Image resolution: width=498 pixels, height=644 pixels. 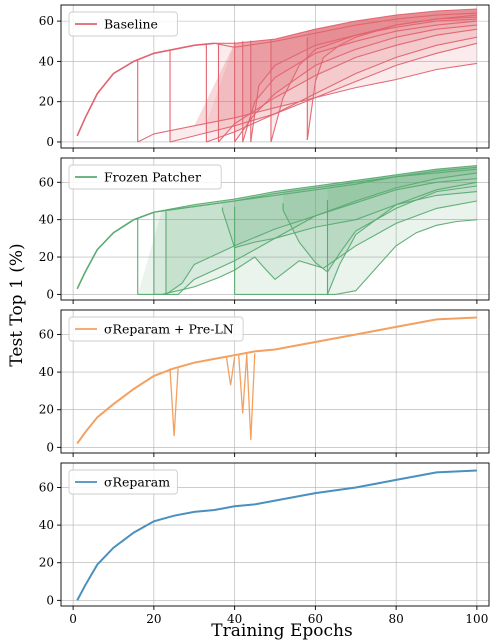 I want to click on legend: σReparam + Pre-LN, so click(x=156, y=329).